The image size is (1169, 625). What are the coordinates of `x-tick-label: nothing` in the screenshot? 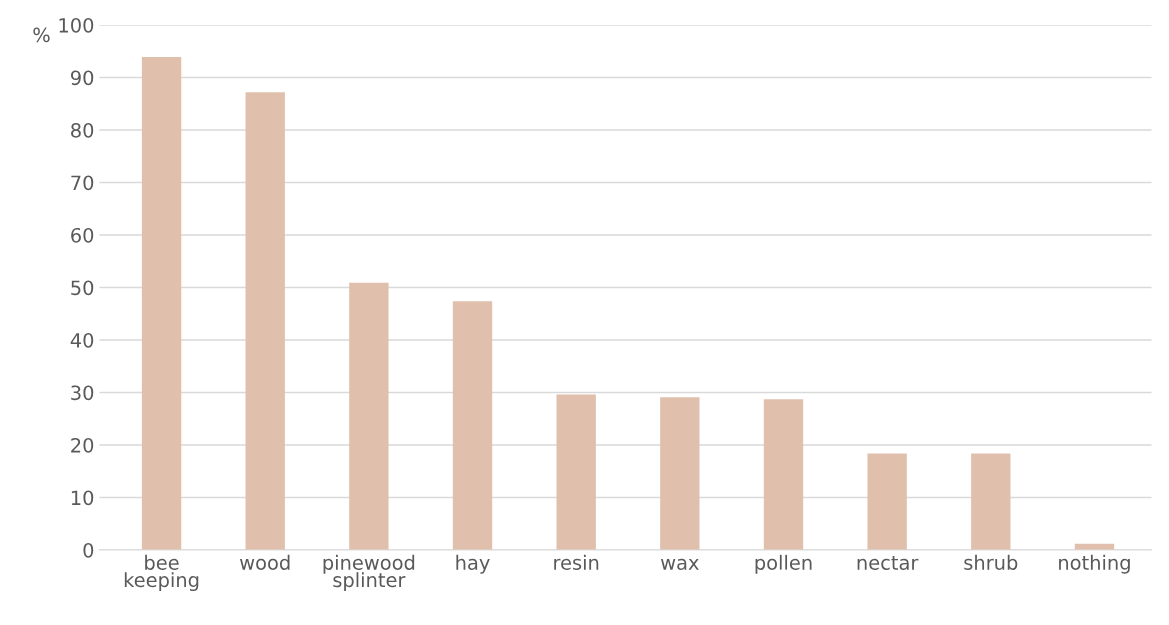 It's located at (1094, 564).